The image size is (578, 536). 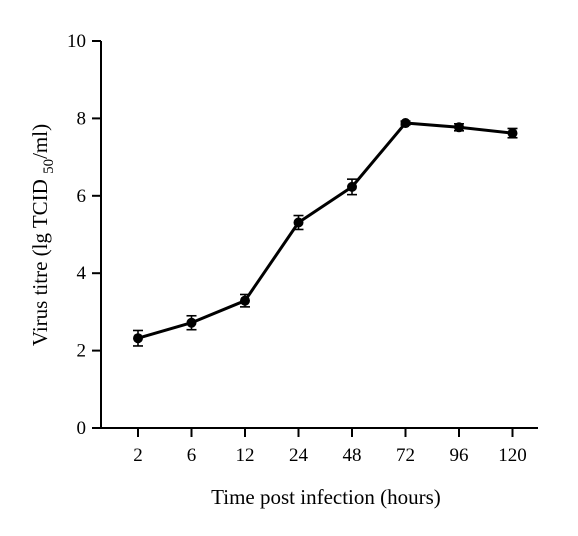 What do you see at coordinates (459, 455) in the screenshot?
I see `x-tick-label: 96` at bounding box center [459, 455].